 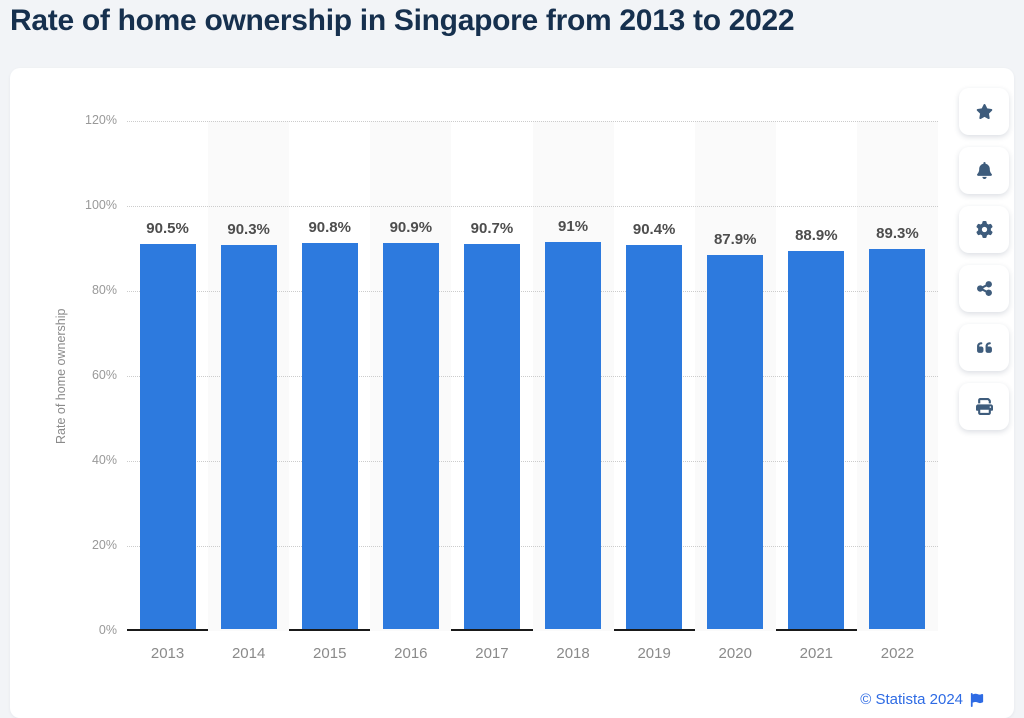 What do you see at coordinates (816, 236) in the screenshot?
I see `bar-value-label: 88.9%` at bounding box center [816, 236].